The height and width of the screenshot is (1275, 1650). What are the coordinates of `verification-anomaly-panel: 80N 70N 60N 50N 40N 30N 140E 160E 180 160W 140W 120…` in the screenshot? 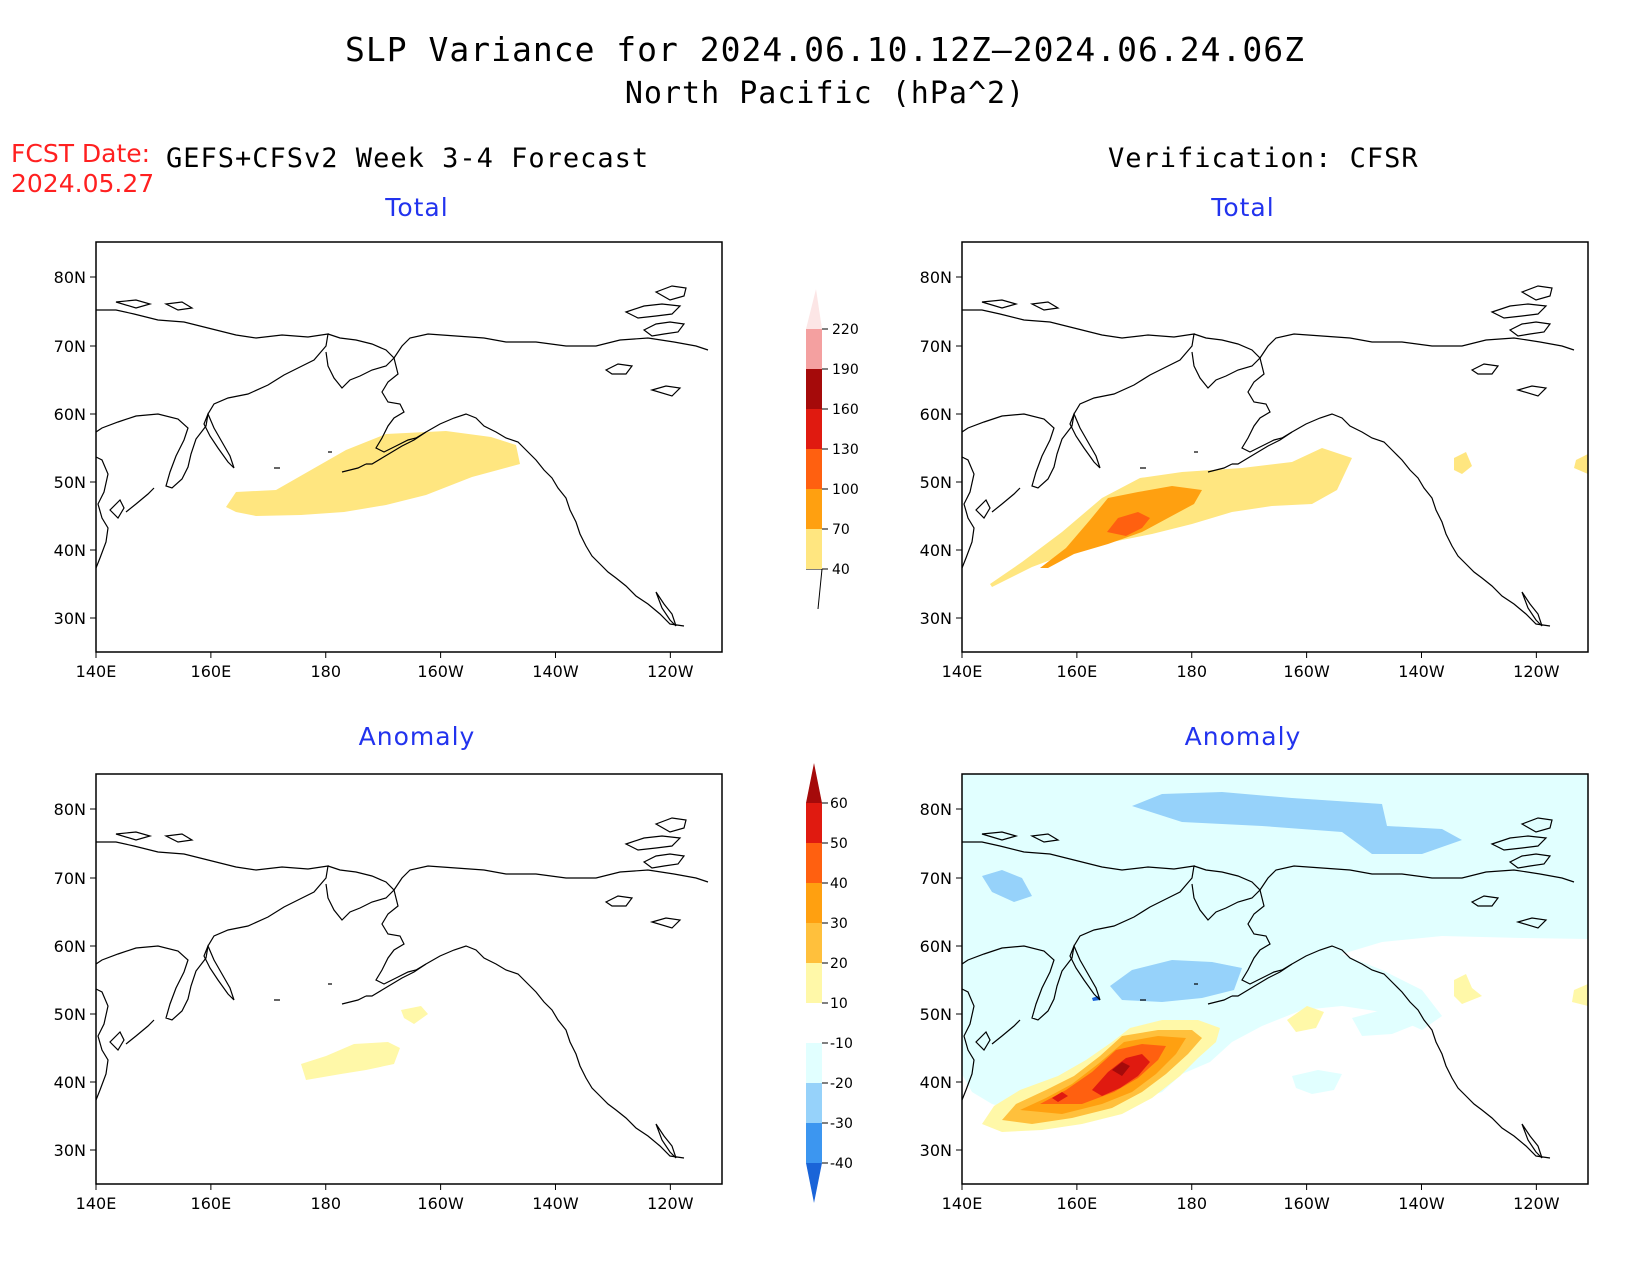 It's located at (1254, 993).